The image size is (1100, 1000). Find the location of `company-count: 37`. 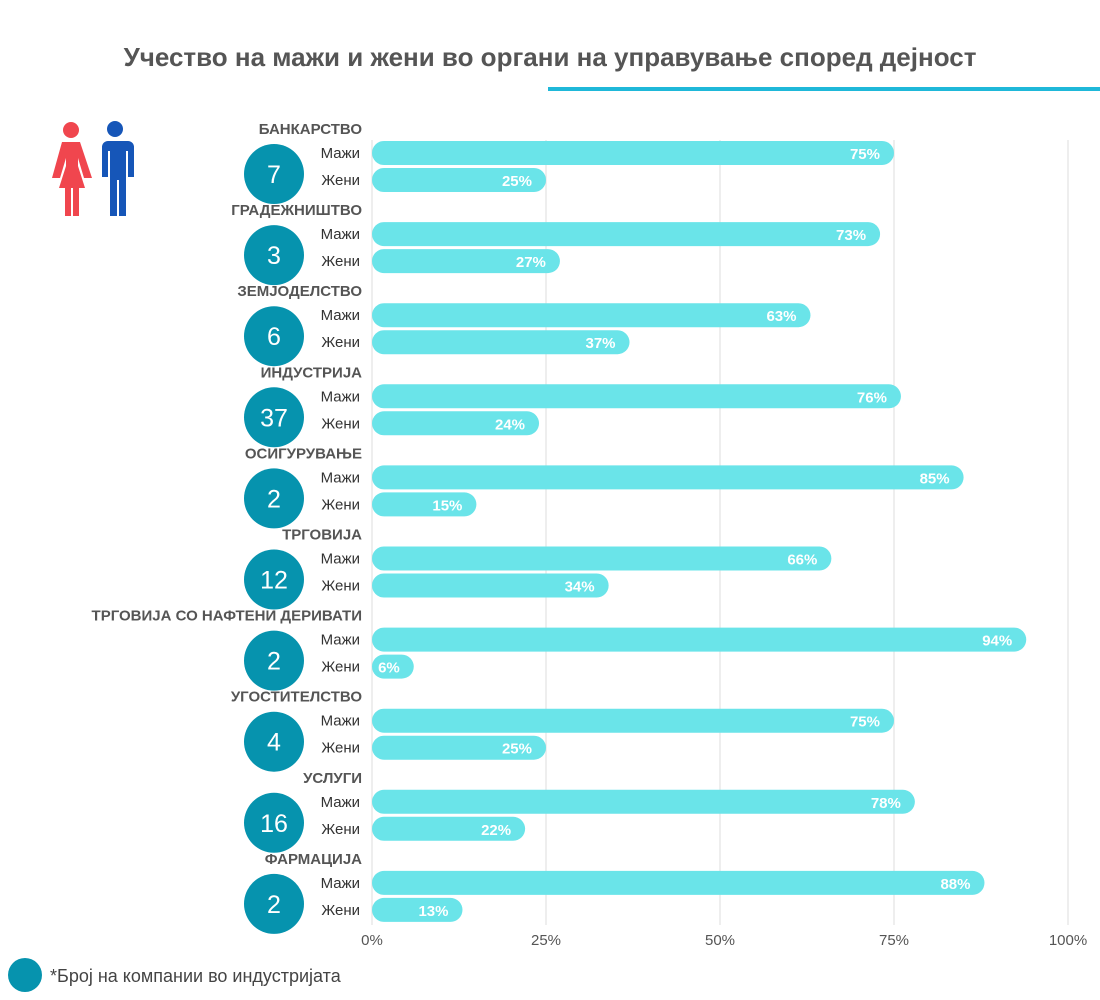

company-count: 37 is located at coordinates (274, 418).